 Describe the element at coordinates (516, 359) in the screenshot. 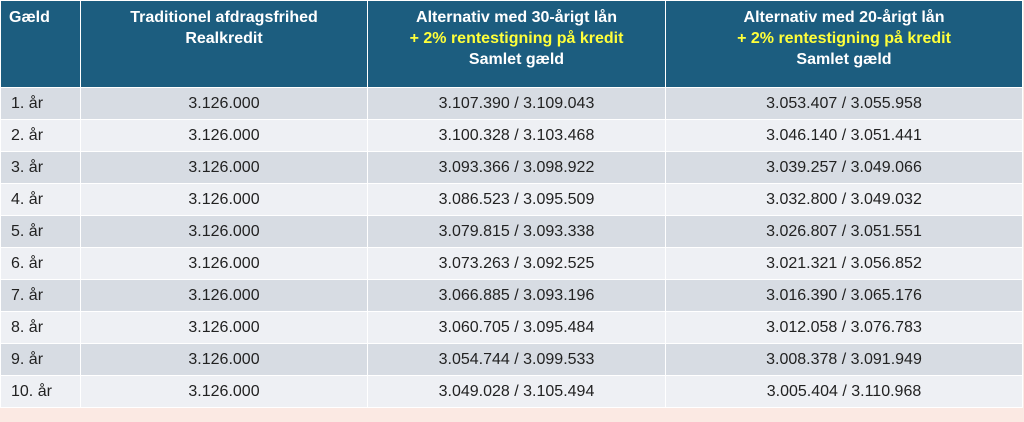

I see `cell: 3.054.744 / 3.099.533` at that location.